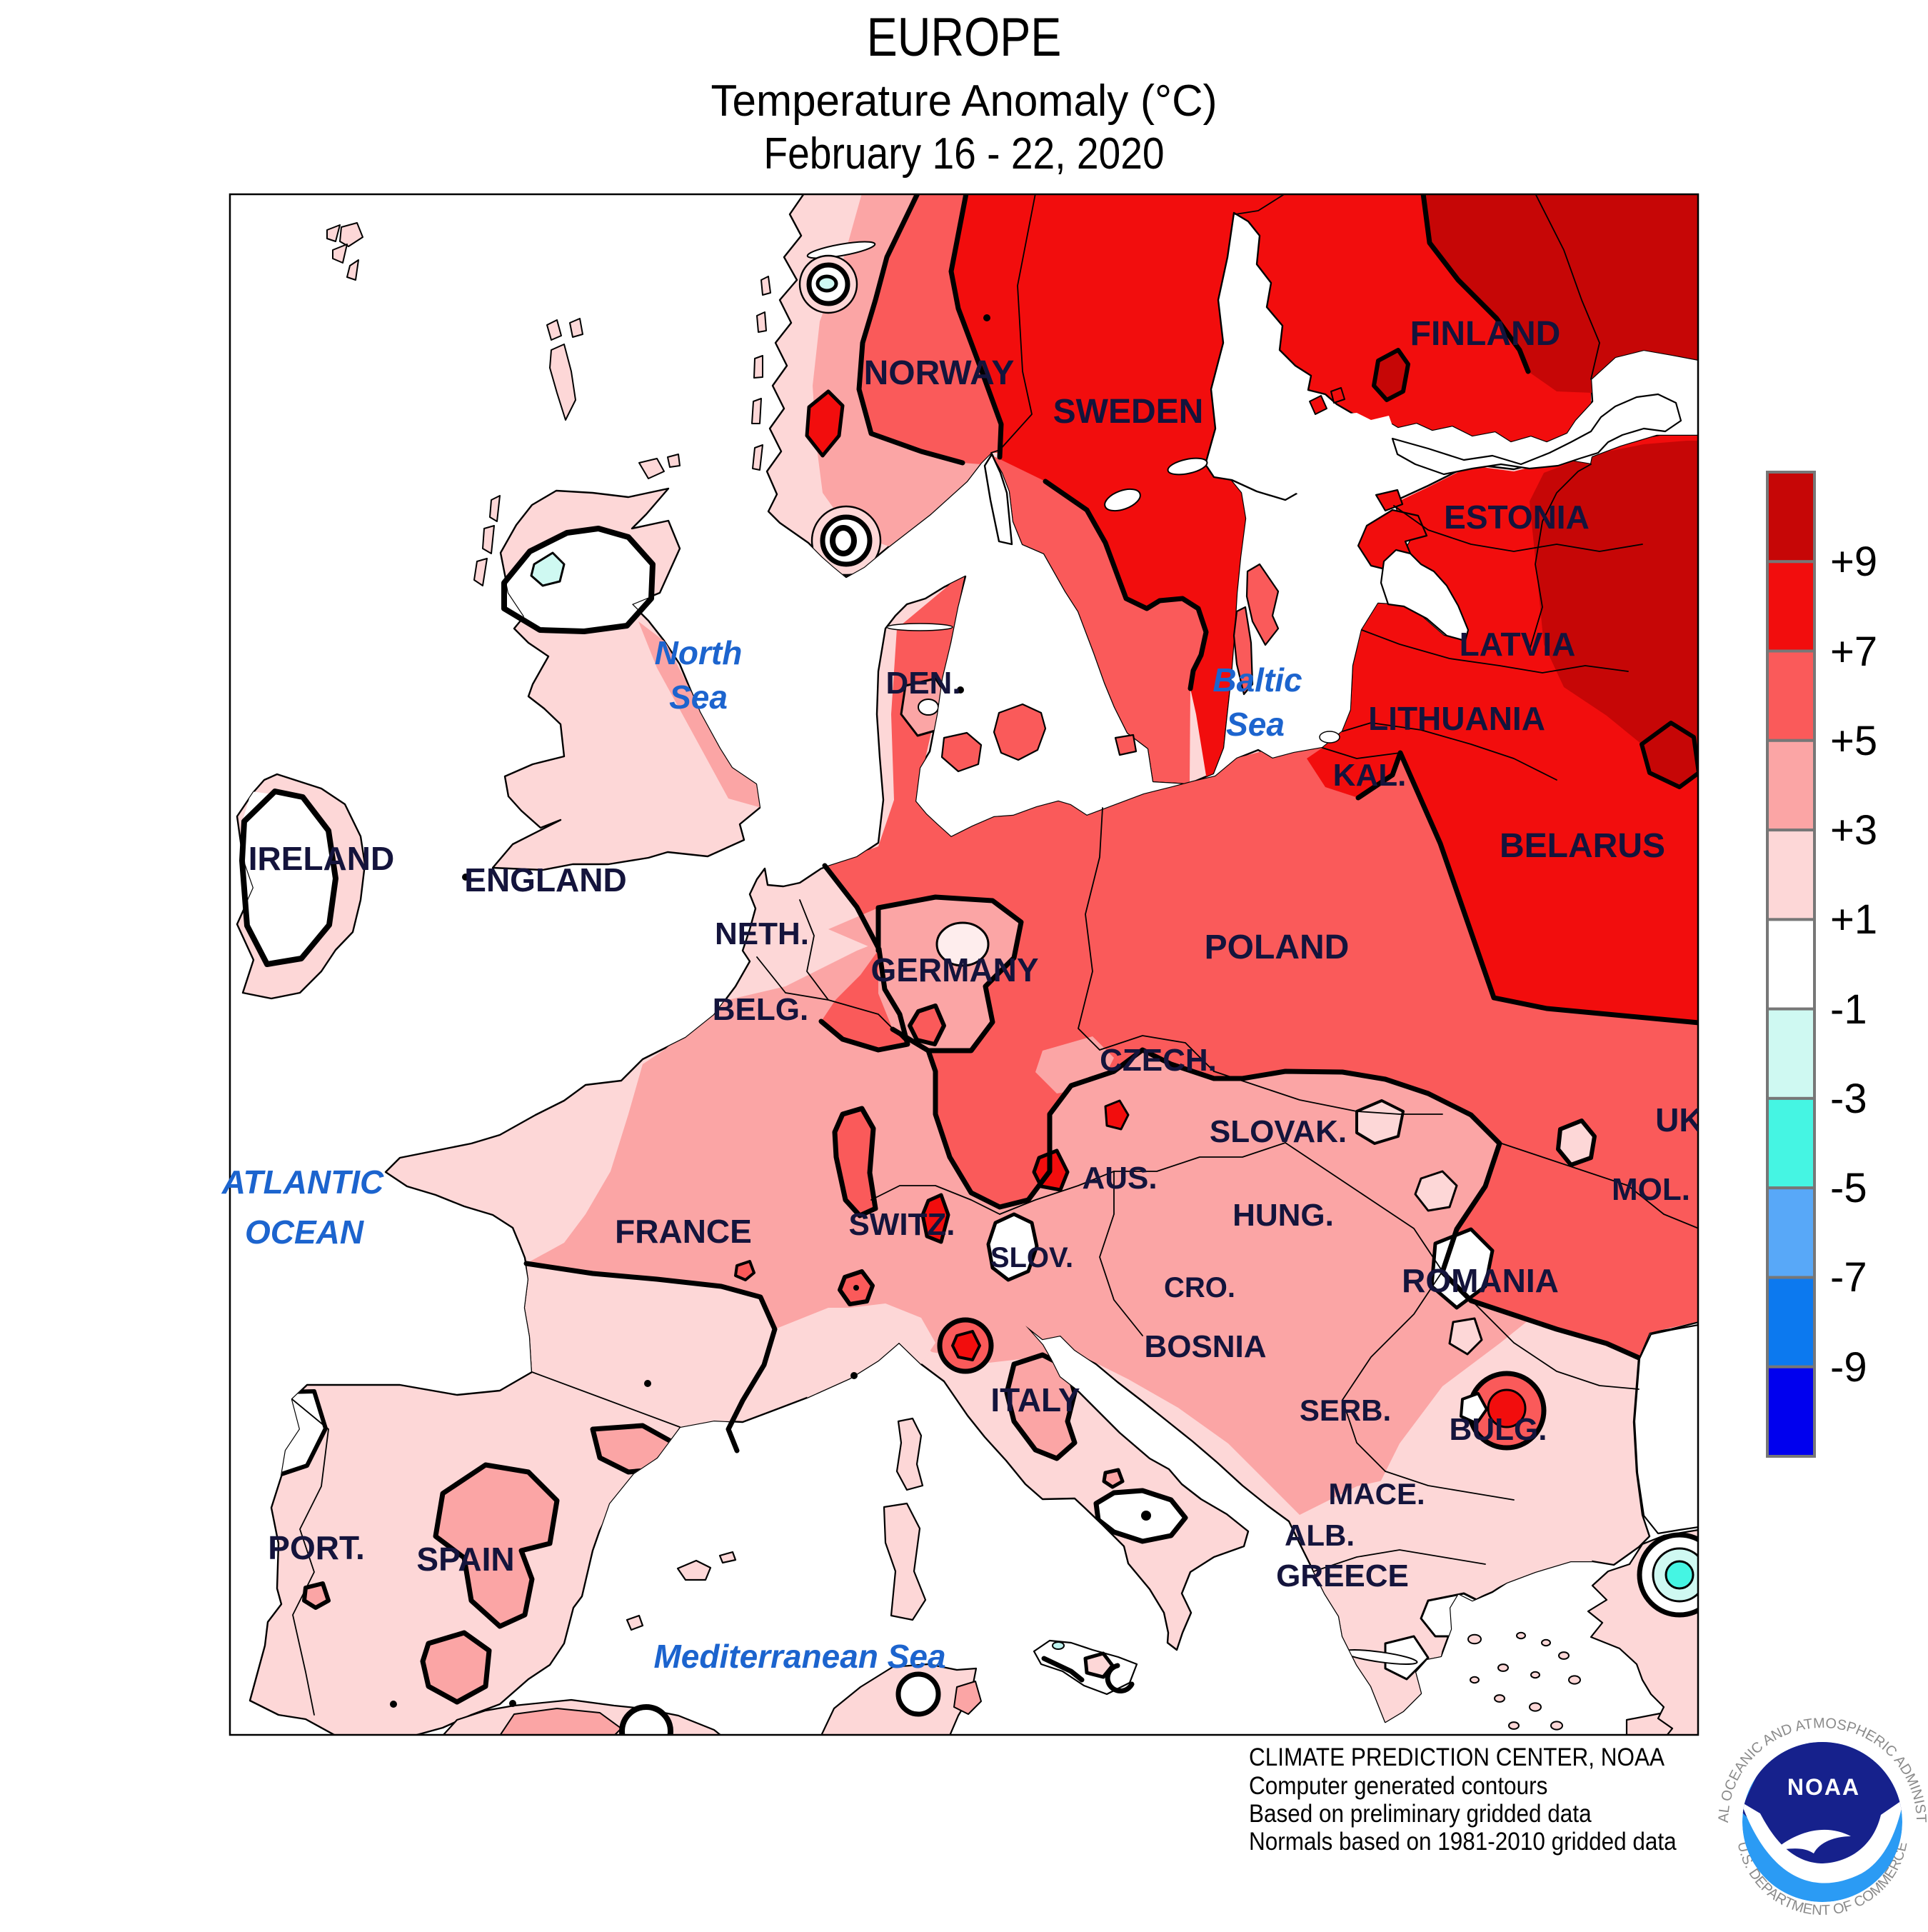 Image resolution: width=1928 pixels, height=1932 pixels. Describe the element at coordinates (465, 1559) in the screenshot. I see `svg-text: SPAIN` at that location.